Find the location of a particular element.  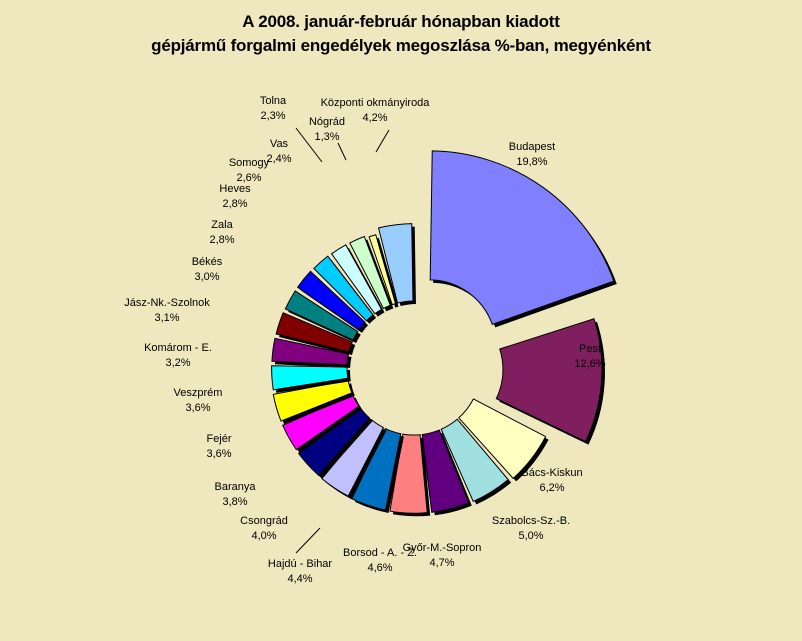

slice-value-label-19: 1,3% is located at coordinates (326, 137).